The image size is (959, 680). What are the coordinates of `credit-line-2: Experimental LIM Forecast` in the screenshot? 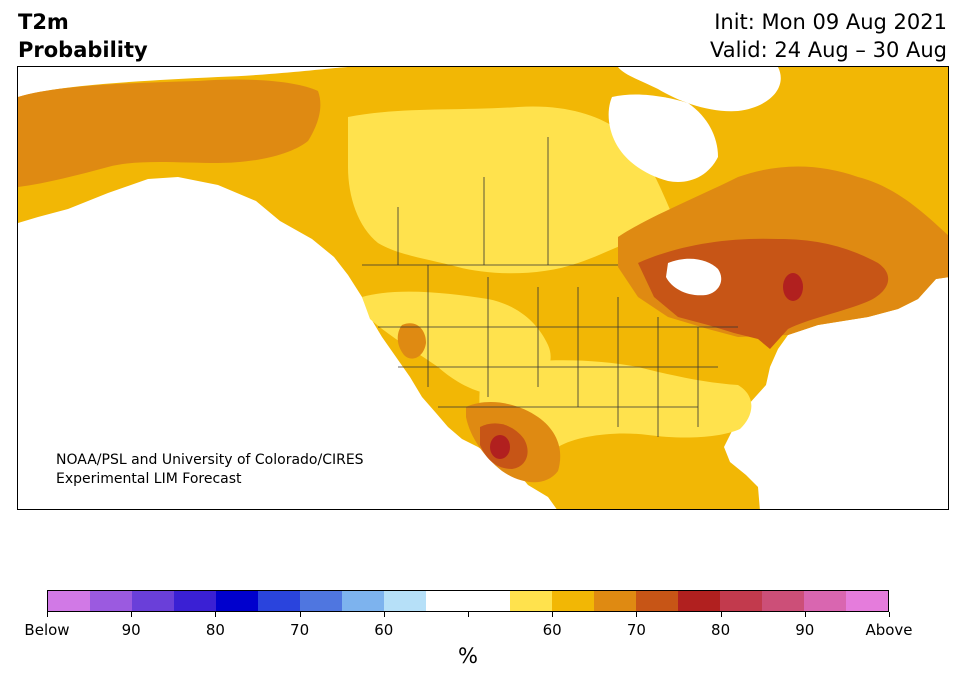 It's located at (149, 479).